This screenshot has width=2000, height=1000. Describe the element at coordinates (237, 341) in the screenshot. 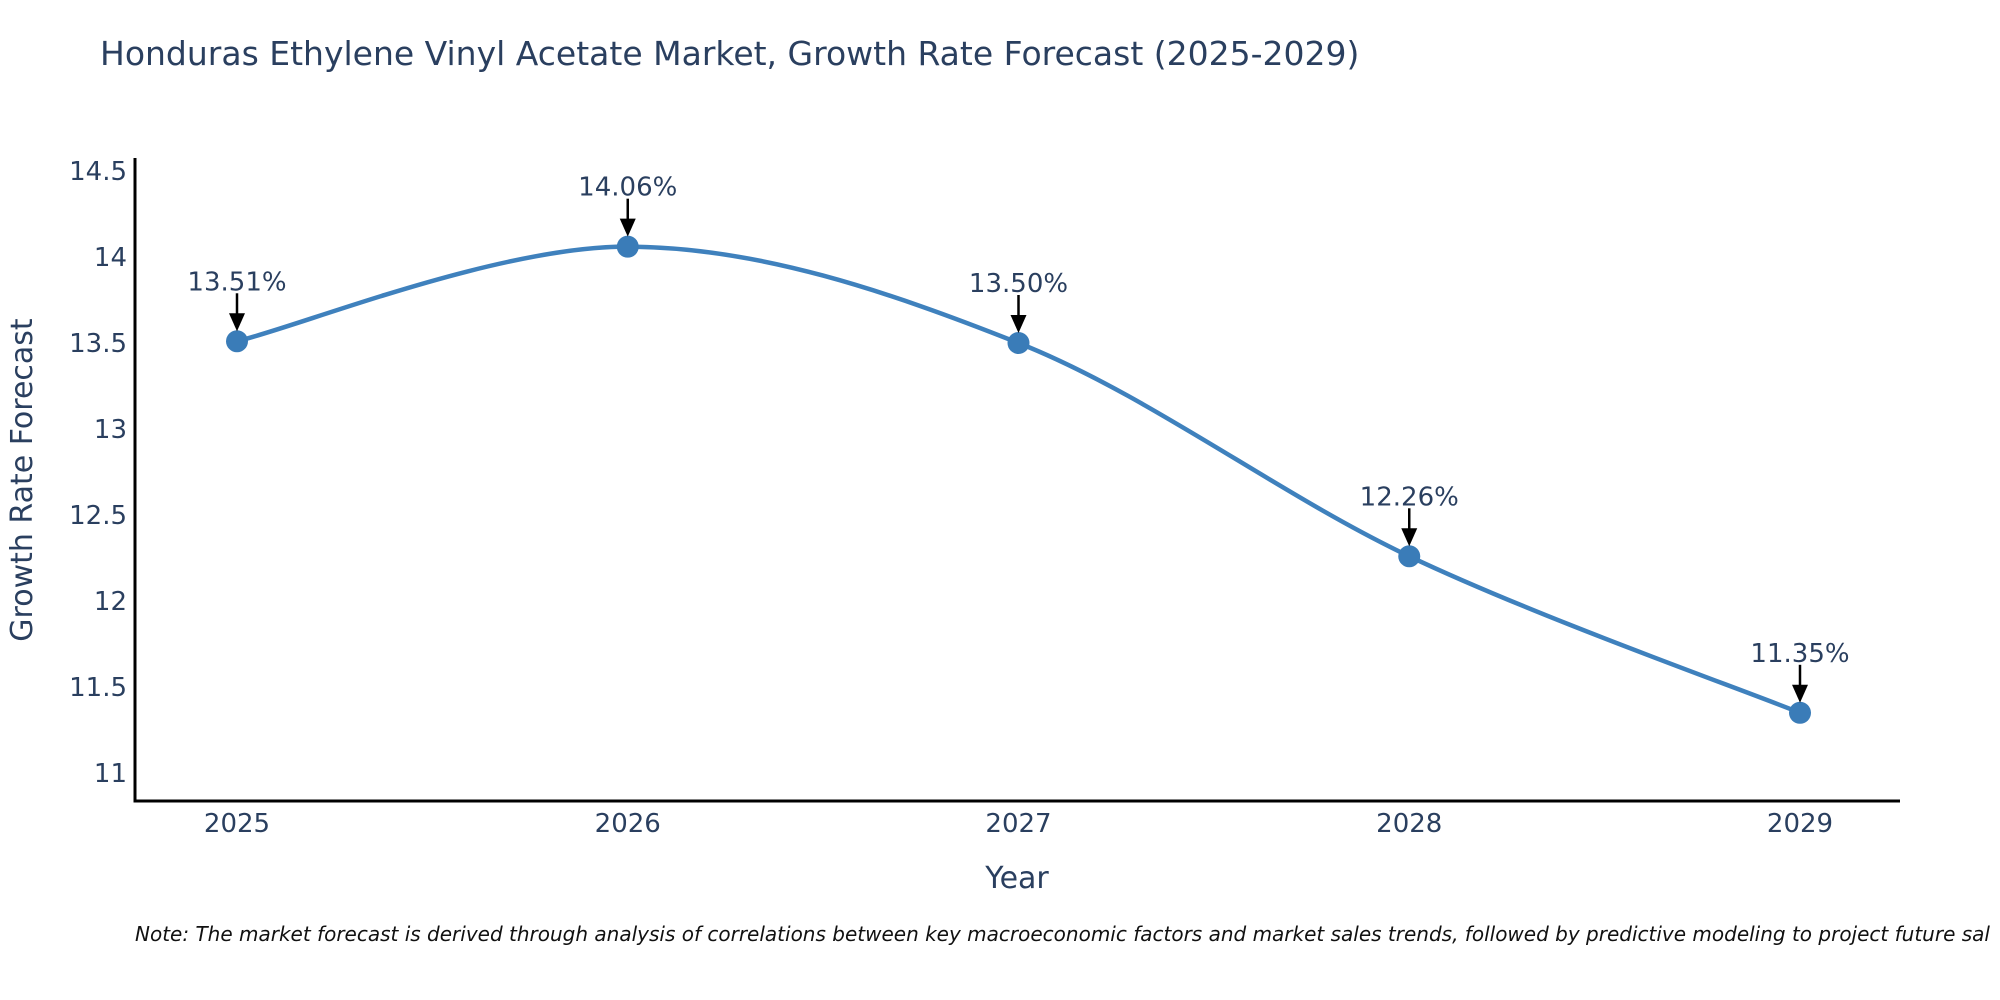

I see `data-point-2025` at that location.